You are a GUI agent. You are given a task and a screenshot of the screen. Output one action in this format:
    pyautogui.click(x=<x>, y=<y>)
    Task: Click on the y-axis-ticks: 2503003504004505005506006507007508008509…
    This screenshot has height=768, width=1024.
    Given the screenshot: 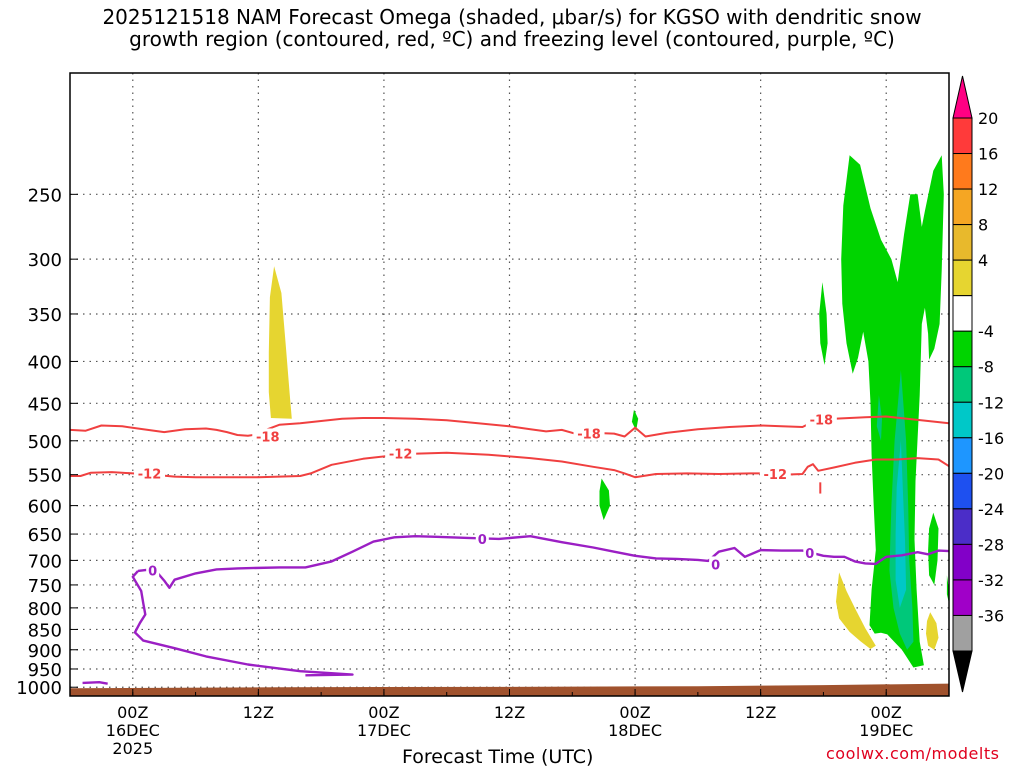 What is the action you would take?
    pyautogui.click(x=47, y=442)
    